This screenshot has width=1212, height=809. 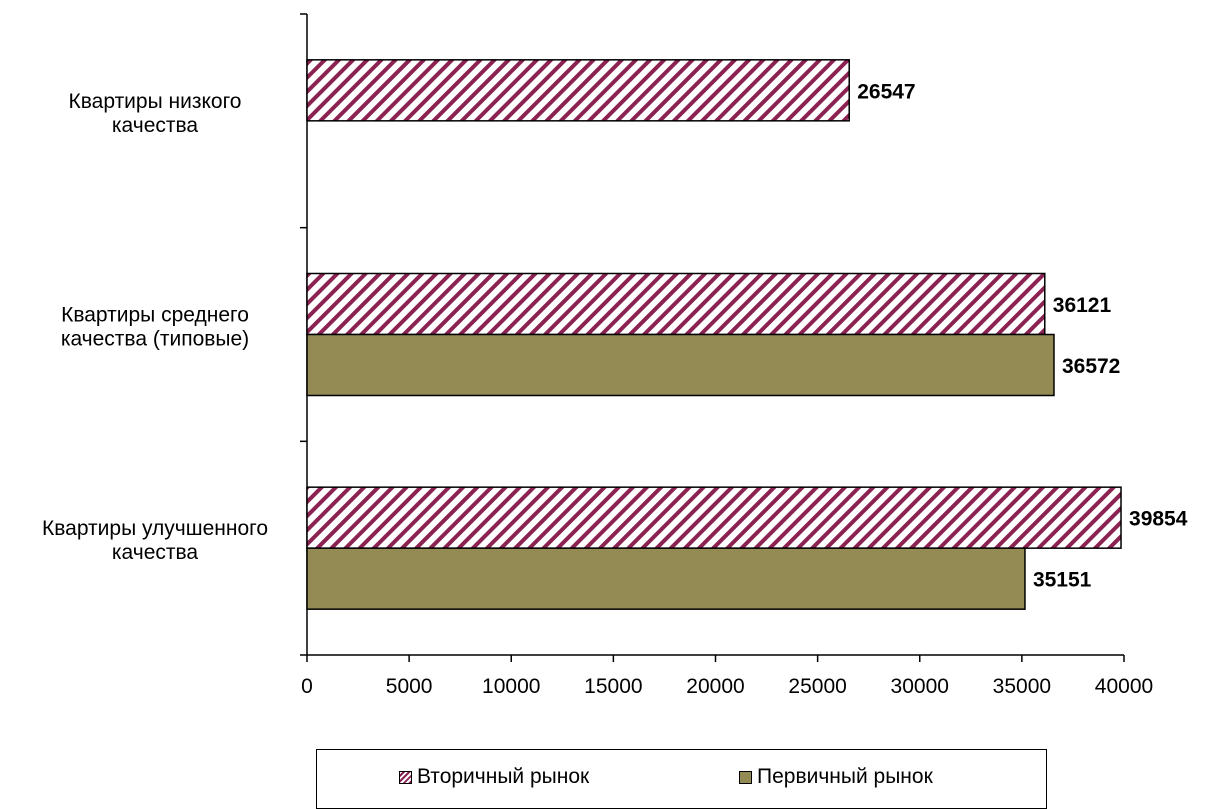 I want to click on legend-item-secondary: Вторичный рынок, so click(x=494, y=777).